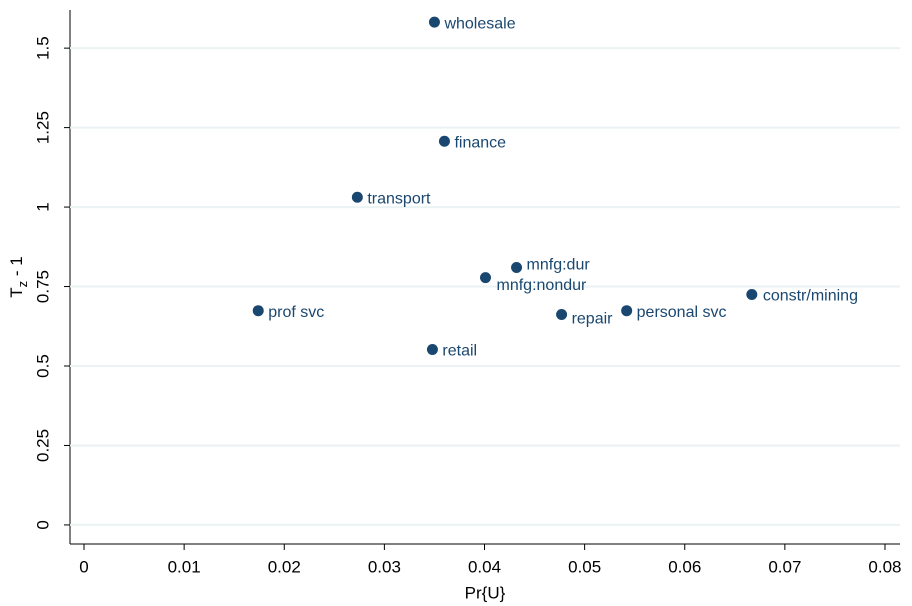 This screenshot has height=606, width=912. What do you see at coordinates (284, 566) in the screenshot?
I see `x-tick-label: 0.02` at bounding box center [284, 566].